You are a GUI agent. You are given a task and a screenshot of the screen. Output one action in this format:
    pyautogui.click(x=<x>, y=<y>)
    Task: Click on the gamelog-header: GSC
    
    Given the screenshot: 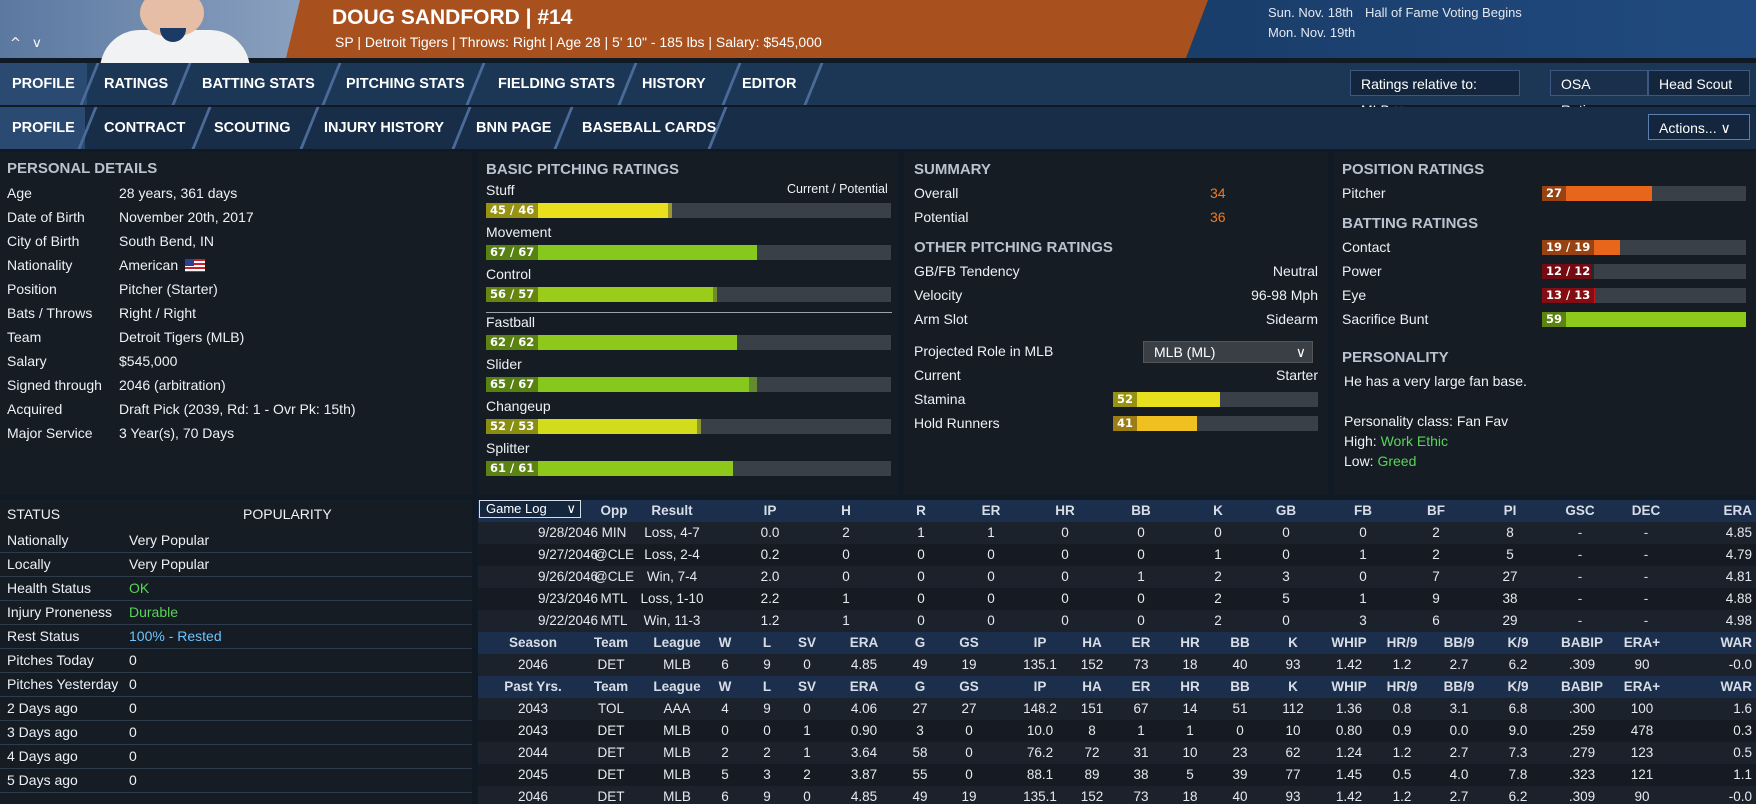 What is the action you would take?
    pyautogui.click(x=1580, y=510)
    